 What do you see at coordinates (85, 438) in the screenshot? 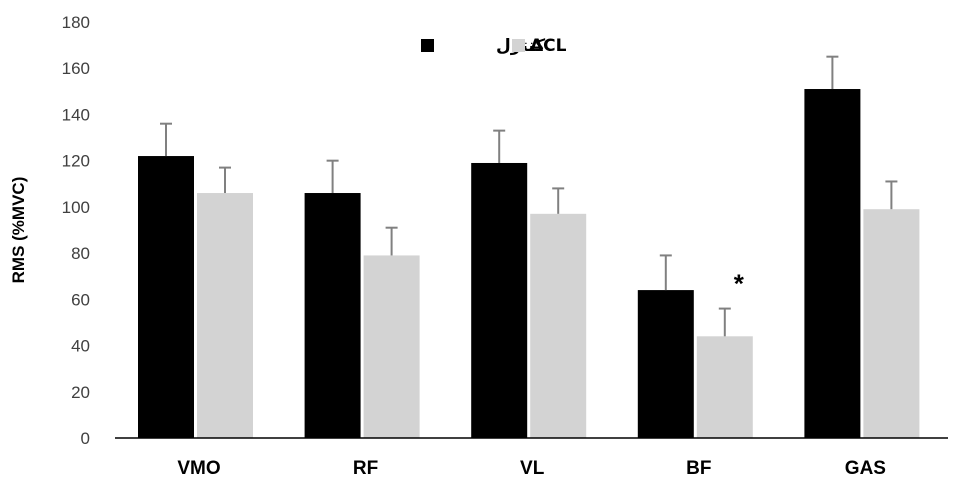
I see `y-tick-label: 0` at bounding box center [85, 438].